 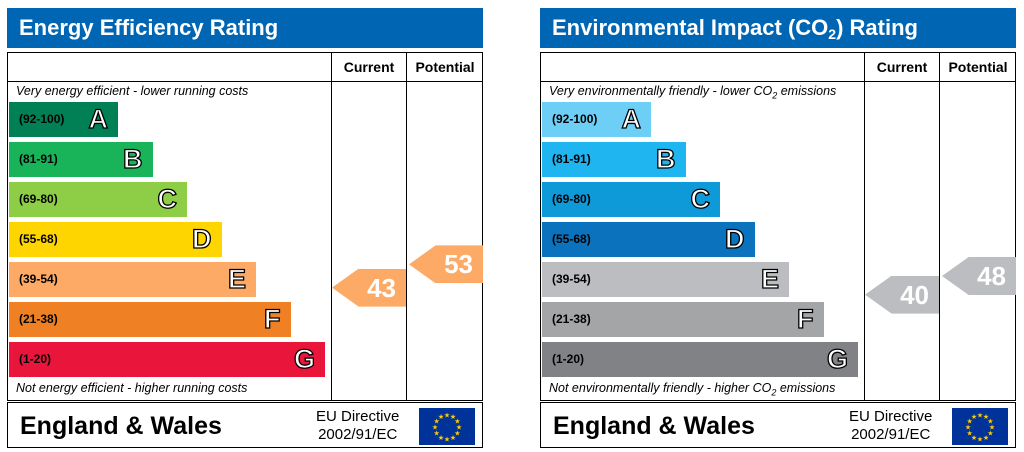 What do you see at coordinates (654, 426) in the screenshot?
I see `env-country: England & Wales` at bounding box center [654, 426].